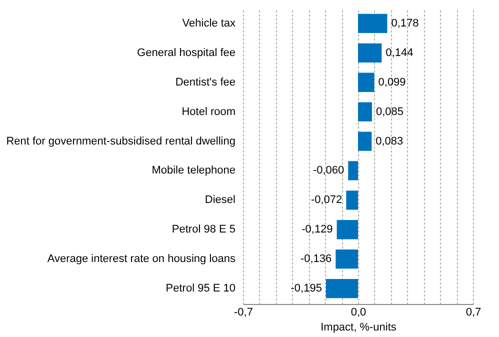 This screenshot has height=337, width=499. What do you see at coordinates (220, 200) in the screenshot?
I see `y-tick-label: Diesel` at bounding box center [220, 200].